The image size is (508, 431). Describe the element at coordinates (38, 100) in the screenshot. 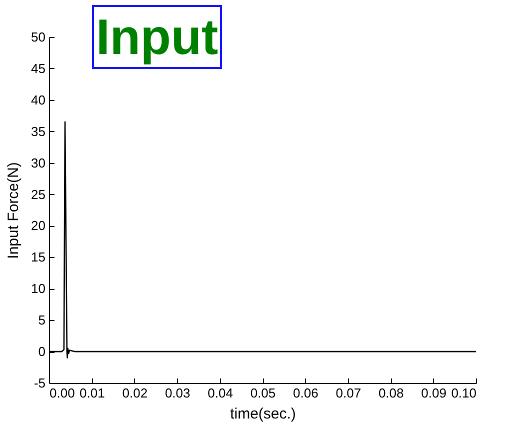

I see `y-tick-label: 40` at that location.